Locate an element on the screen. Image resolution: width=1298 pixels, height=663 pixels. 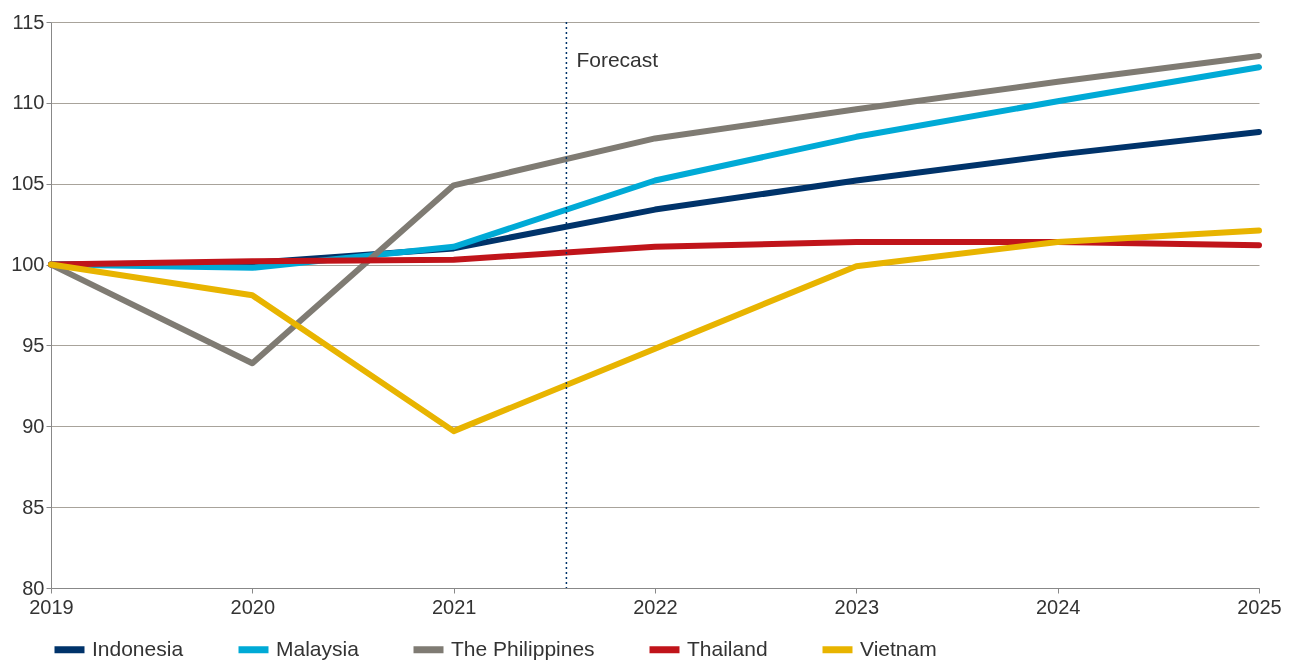
legend-label: Vietnam is located at coordinates (898, 648).